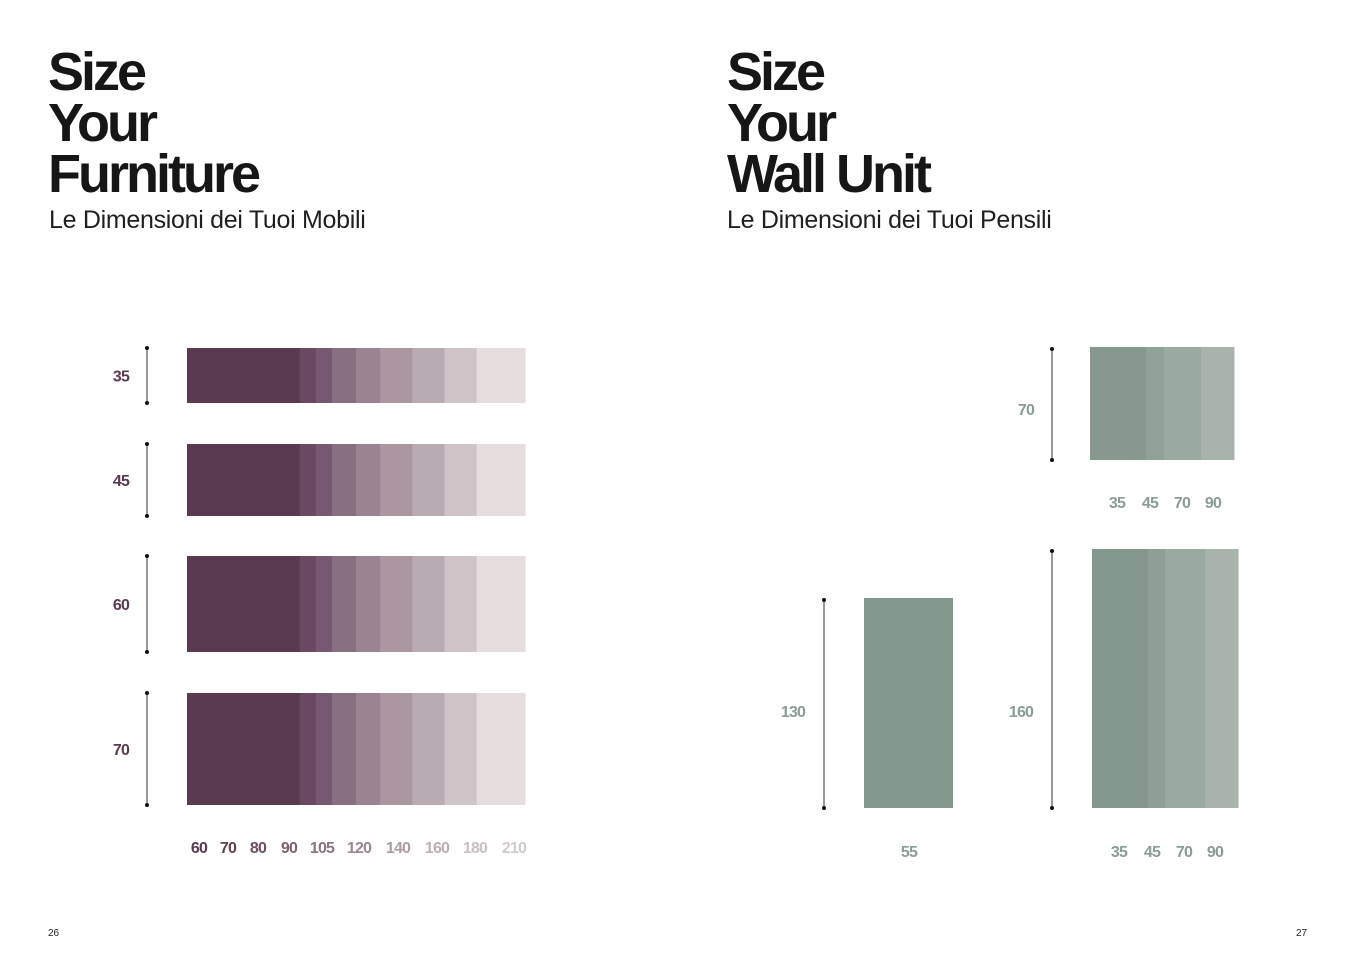 The width and height of the screenshot is (1356, 959). I want to click on tall-wall-unit-height-label: 130, so click(793, 712).